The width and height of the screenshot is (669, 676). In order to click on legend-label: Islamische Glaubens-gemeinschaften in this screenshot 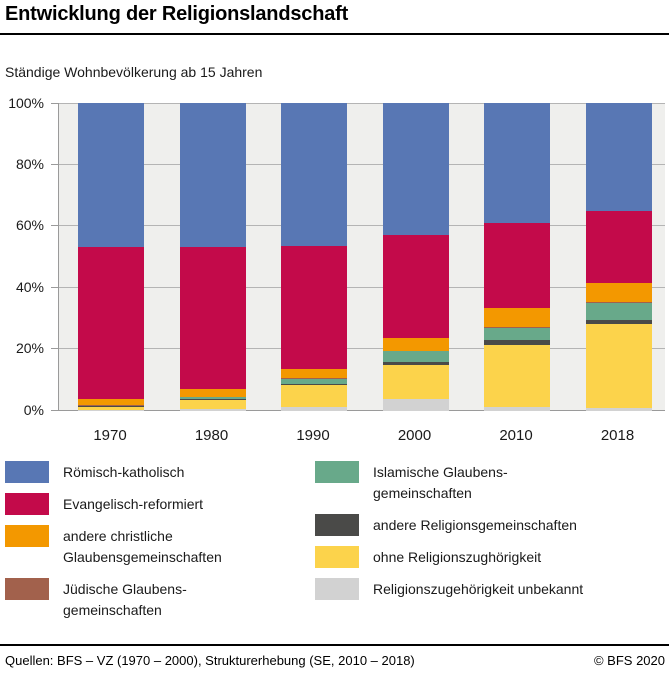, I will do `click(440, 482)`.